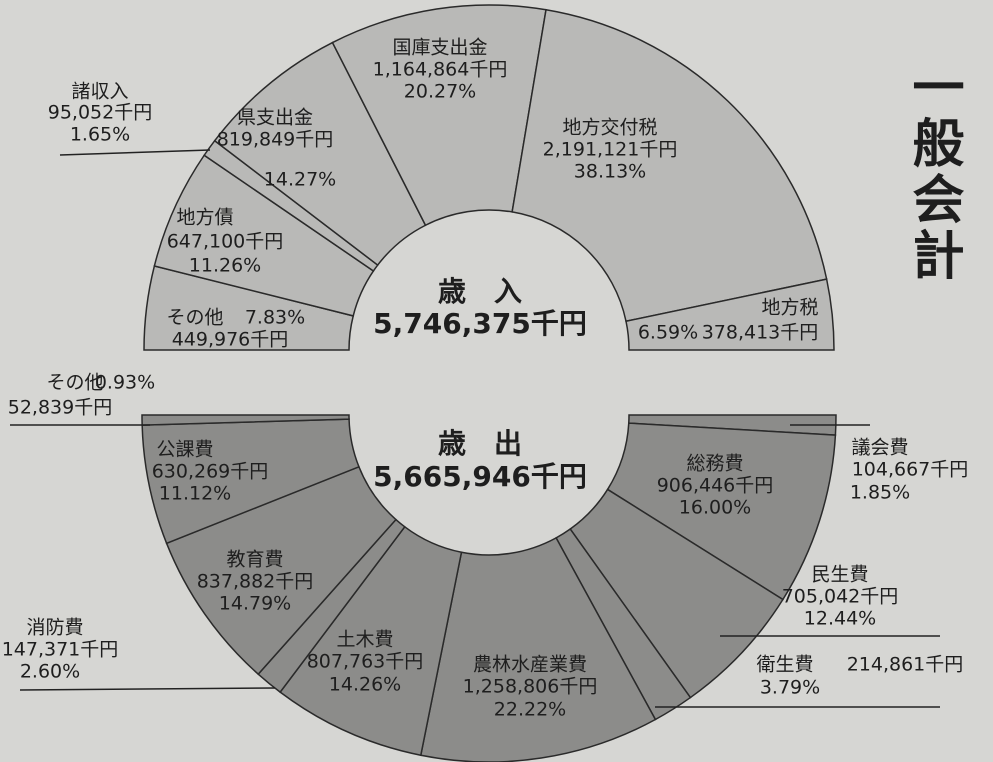  I want to click on segment-value-label: 2,191,121千円, so click(610, 150).